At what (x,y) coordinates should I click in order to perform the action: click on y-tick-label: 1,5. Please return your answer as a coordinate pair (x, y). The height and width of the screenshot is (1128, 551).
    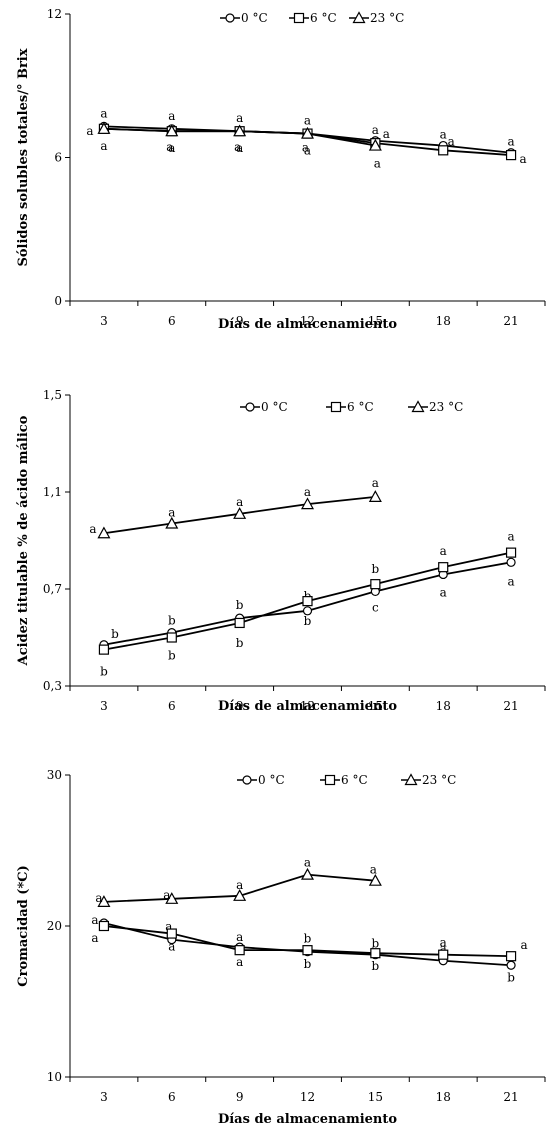
    Looking at the image, I should click on (52, 395).